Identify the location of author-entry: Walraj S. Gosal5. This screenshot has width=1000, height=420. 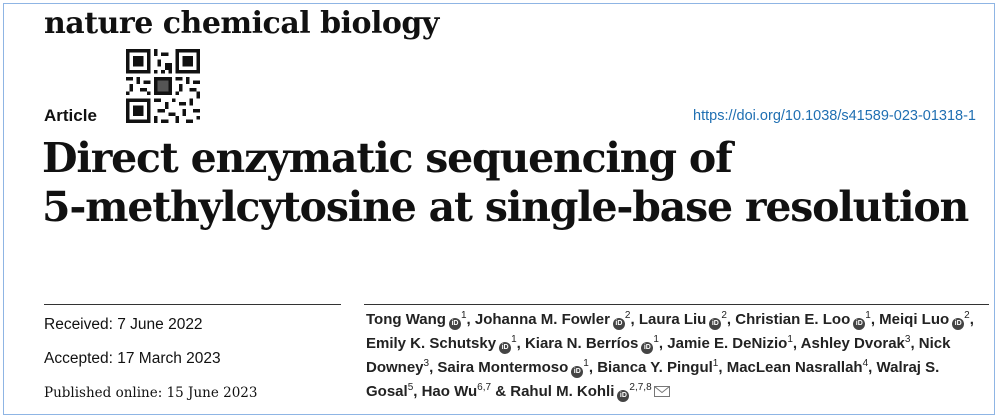
(652, 379).